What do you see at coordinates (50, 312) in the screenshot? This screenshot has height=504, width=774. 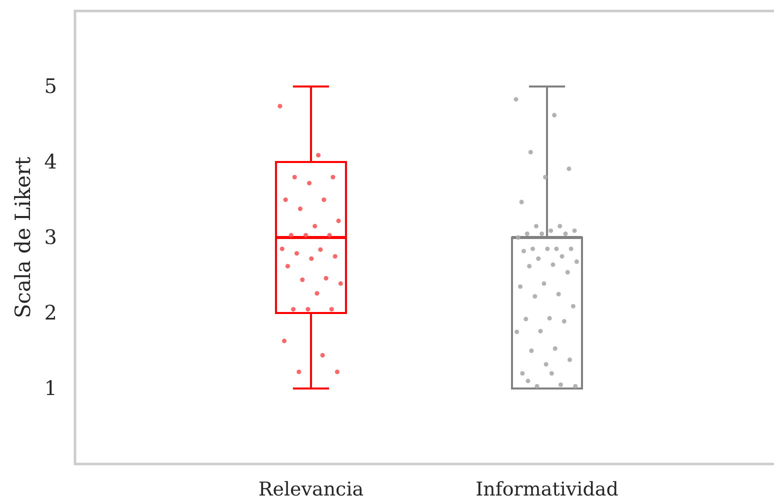 I see `y-tick-label: 2` at bounding box center [50, 312].